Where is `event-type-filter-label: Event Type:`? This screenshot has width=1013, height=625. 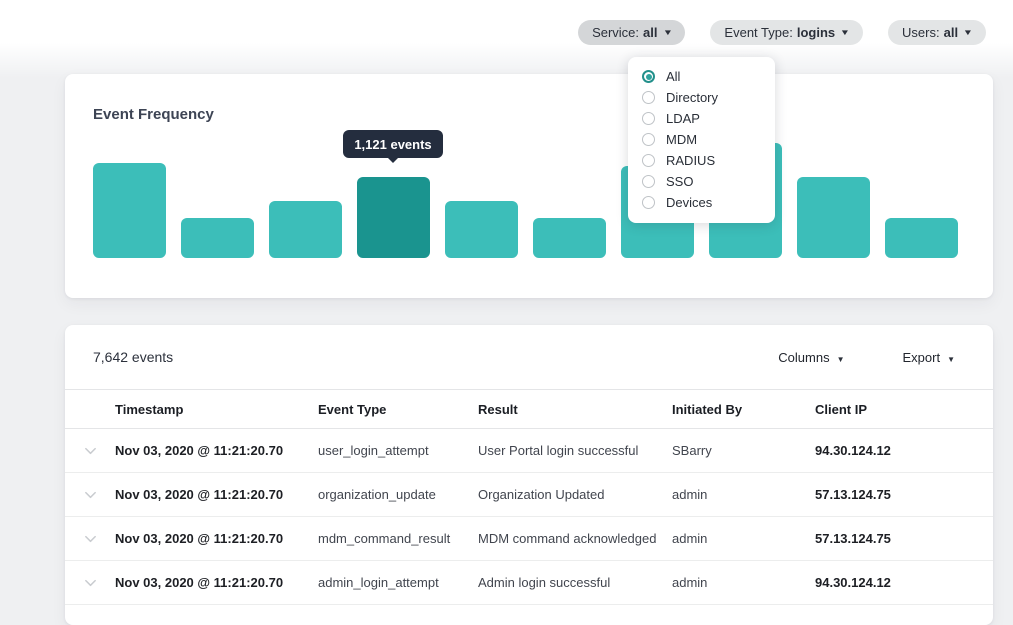
event-type-filter-label: Event Type: is located at coordinates (758, 32).